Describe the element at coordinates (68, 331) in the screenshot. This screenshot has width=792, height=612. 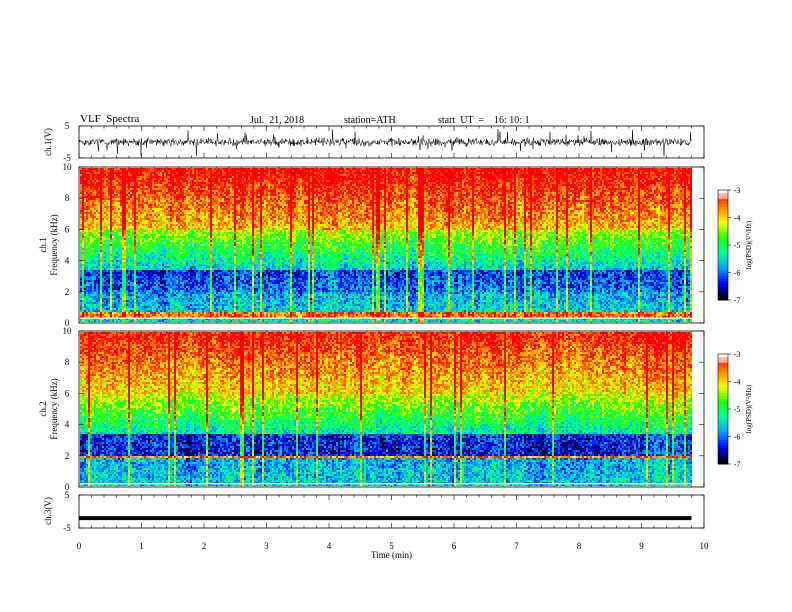
I see `ch2-spec-ytick-label: 10` at that location.